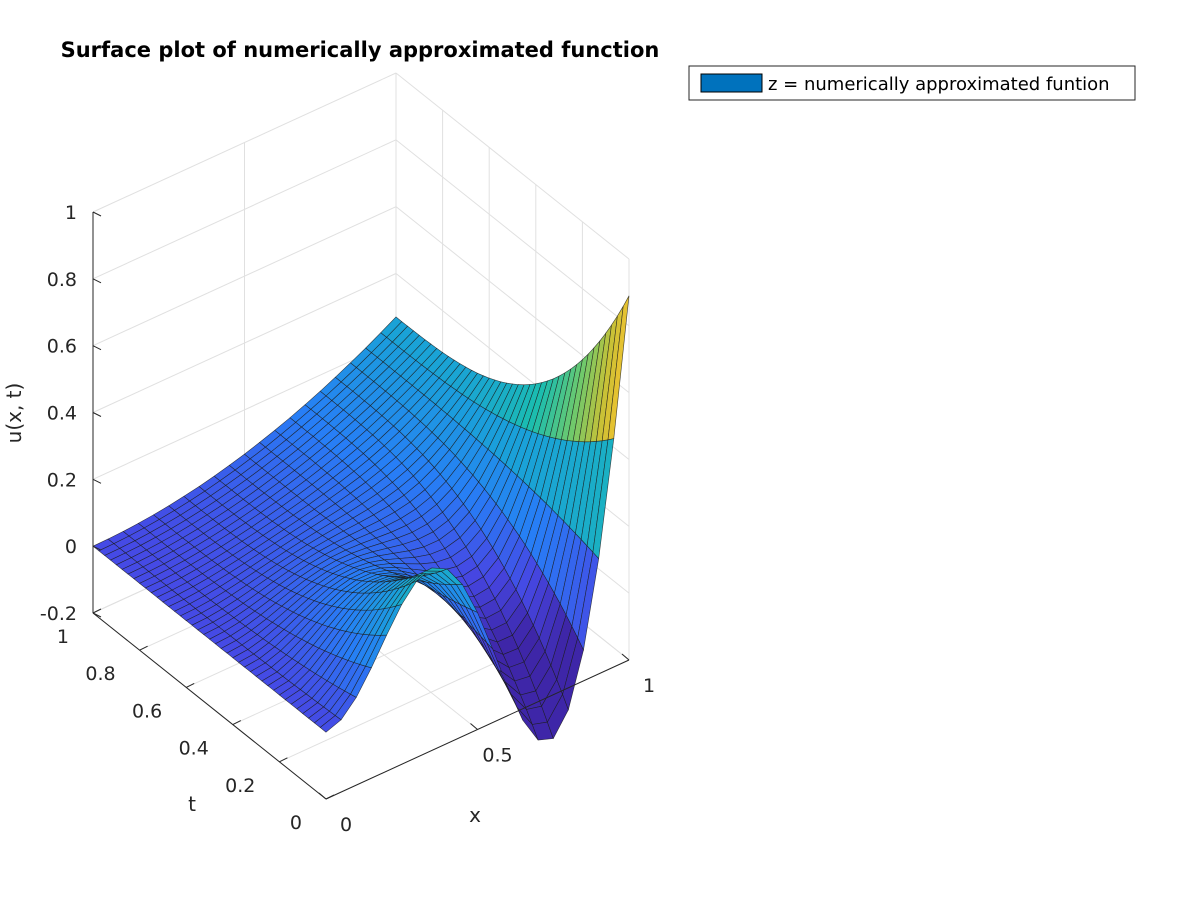 This screenshot has width=1200, height=900. Describe the element at coordinates (62, 347) in the screenshot. I see `z-tick-label: 0.6` at that location.